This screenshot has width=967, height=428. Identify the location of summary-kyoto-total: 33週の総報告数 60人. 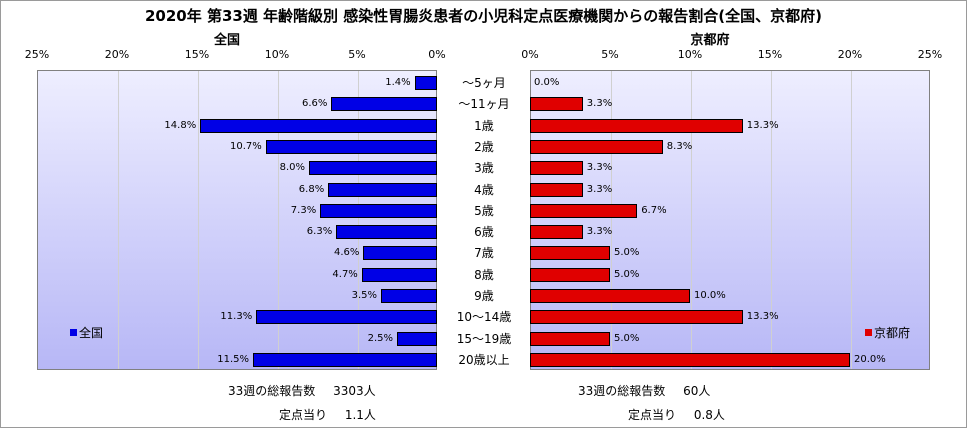
(644, 390).